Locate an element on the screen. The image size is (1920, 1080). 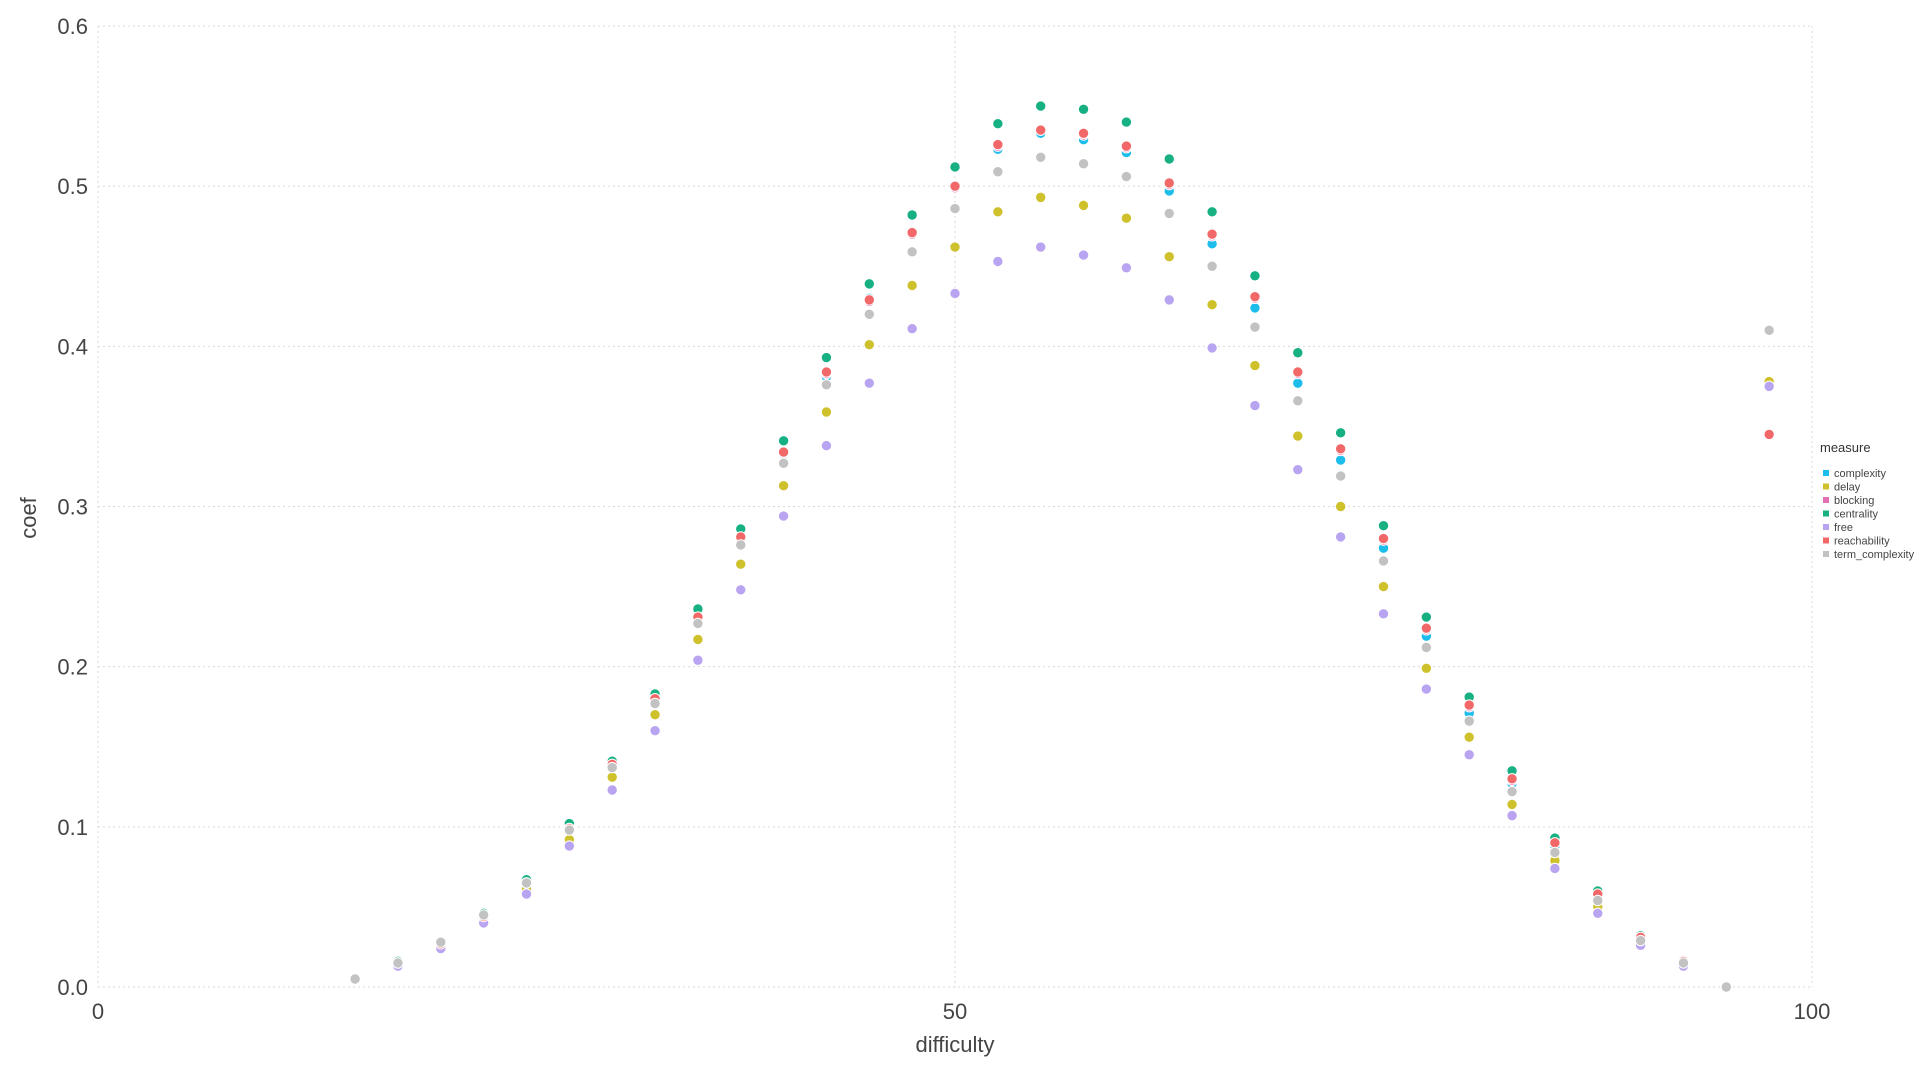
legend-label: reachability is located at coordinates (1862, 542).